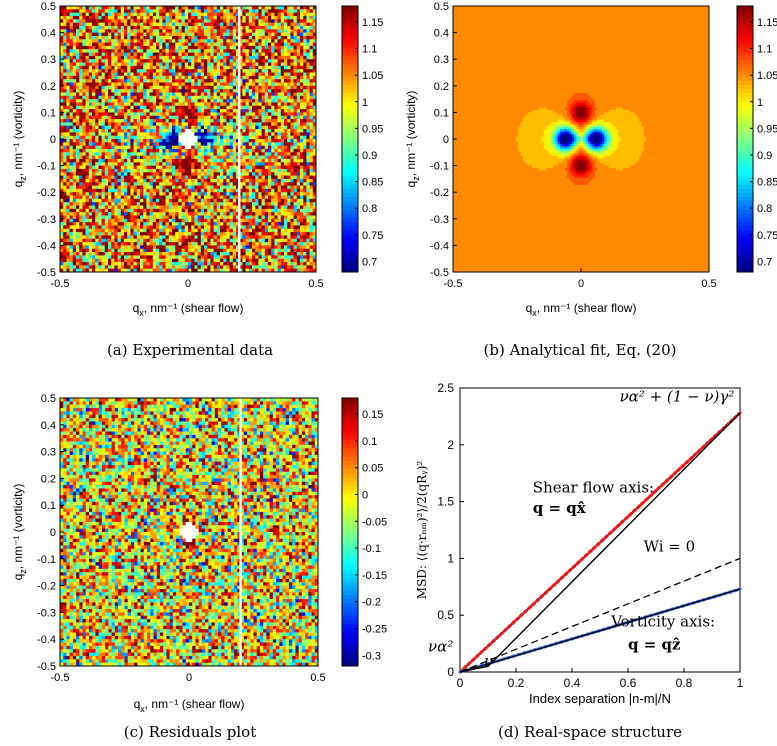 This screenshot has height=746, width=777. I want to click on y-tick-label-a: -0.1, so click(46, 167).